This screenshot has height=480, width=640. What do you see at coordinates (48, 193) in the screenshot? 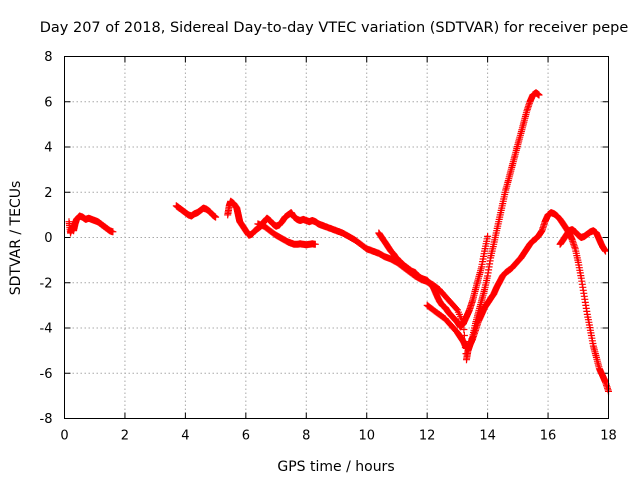
I see `y-tick-label: 2` at bounding box center [48, 193].